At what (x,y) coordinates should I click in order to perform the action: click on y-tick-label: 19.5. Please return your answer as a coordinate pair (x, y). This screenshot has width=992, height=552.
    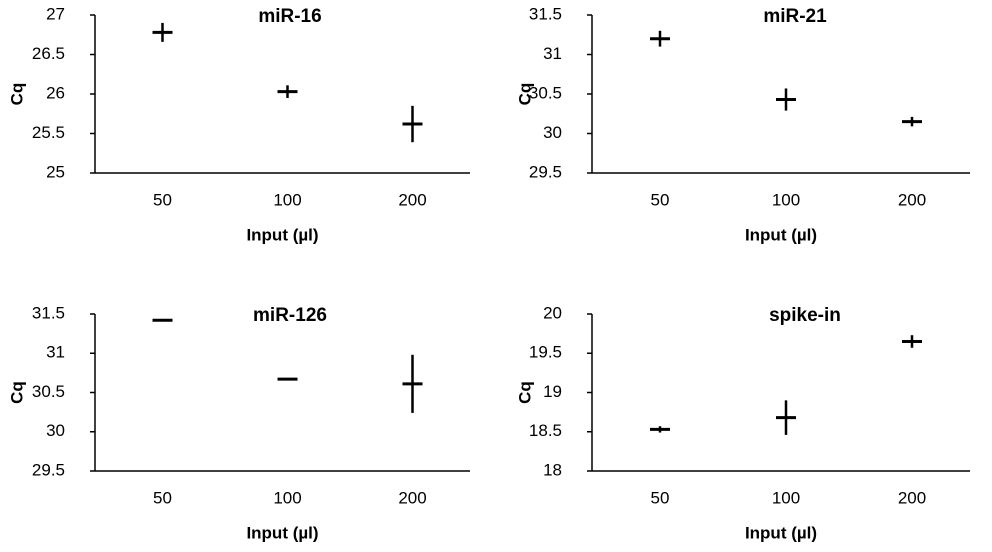
    Looking at the image, I should click on (545, 352).